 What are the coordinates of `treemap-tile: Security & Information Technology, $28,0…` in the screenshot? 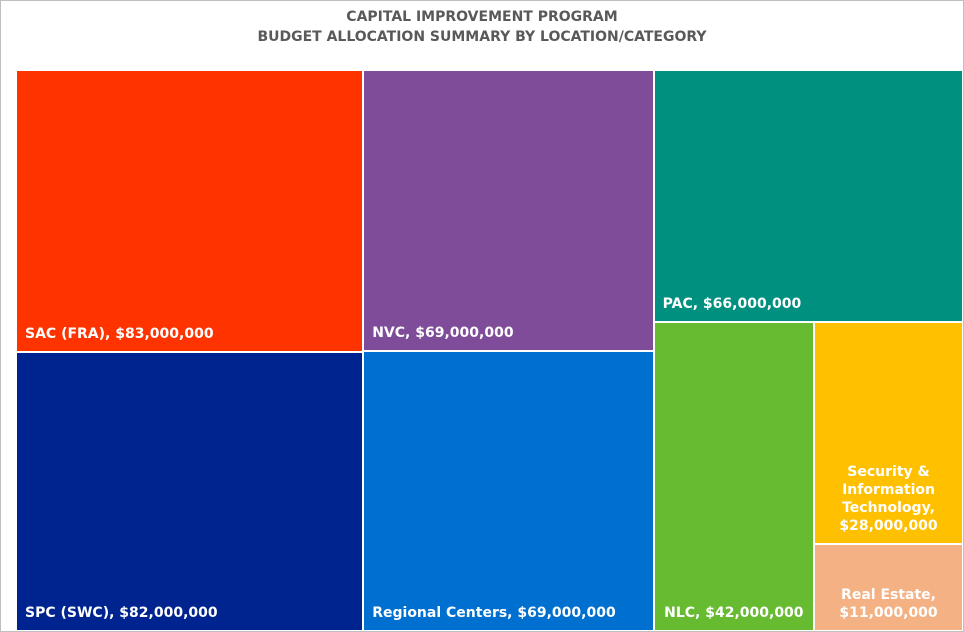 It's located at (888, 432).